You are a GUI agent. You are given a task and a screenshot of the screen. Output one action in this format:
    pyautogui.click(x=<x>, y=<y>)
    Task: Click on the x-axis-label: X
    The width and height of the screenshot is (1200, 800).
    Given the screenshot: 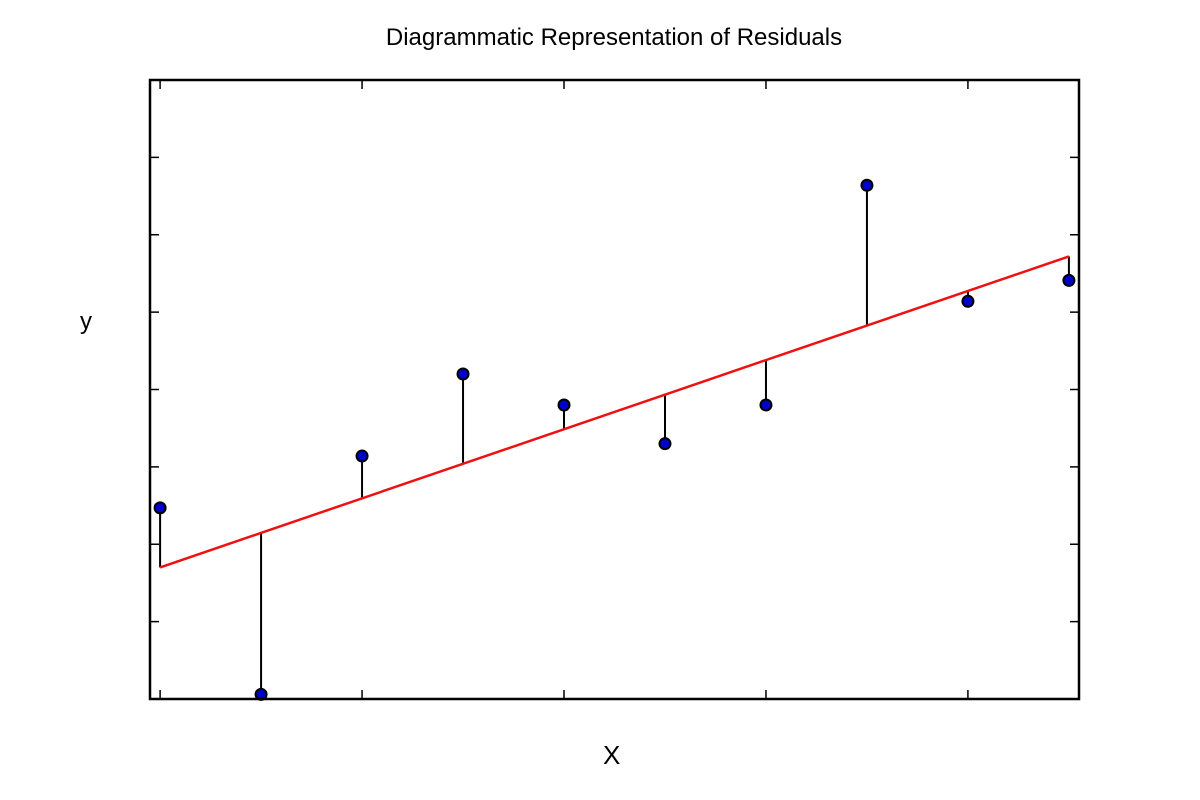 What is the action you would take?
    pyautogui.click(x=612, y=755)
    